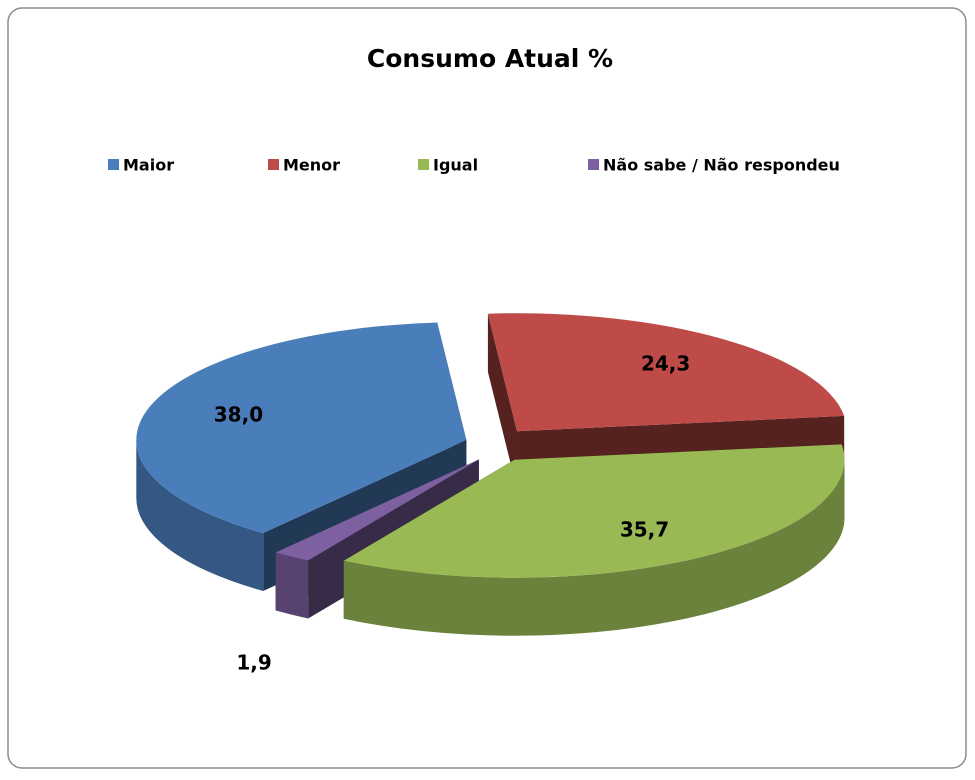  I want to click on legend: Maior Menor Igual Não sabe / Não respondeu, so click(474, 165).